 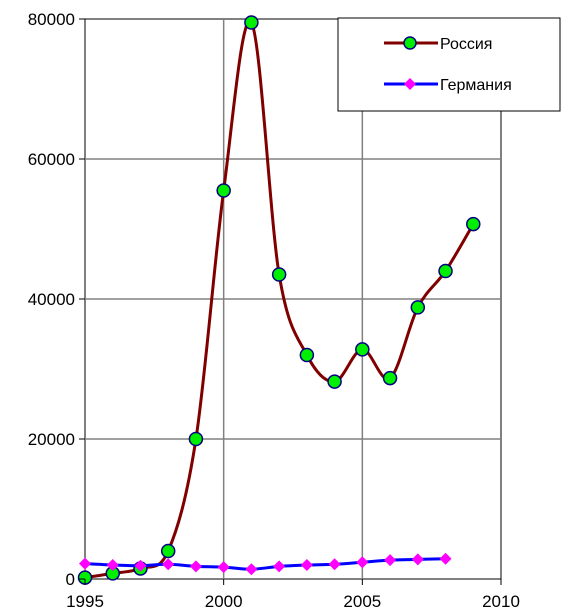 What do you see at coordinates (51, 19) in the screenshot?
I see `y-tick-label: 80000` at bounding box center [51, 19].